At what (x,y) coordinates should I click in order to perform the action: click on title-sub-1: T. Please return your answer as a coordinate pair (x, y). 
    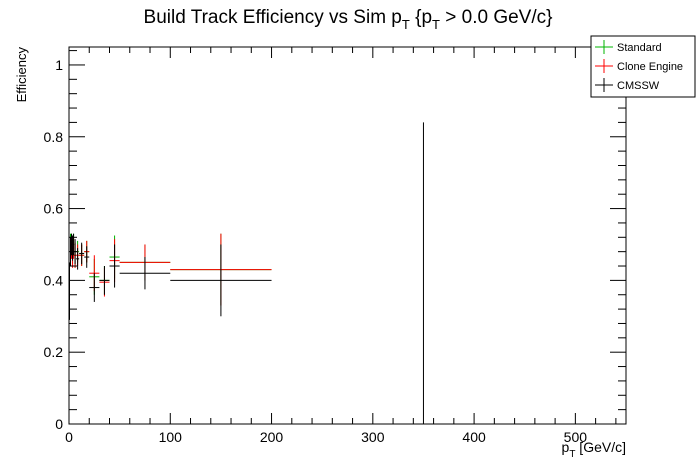
    Looking at the image, I should click on (406, 24).